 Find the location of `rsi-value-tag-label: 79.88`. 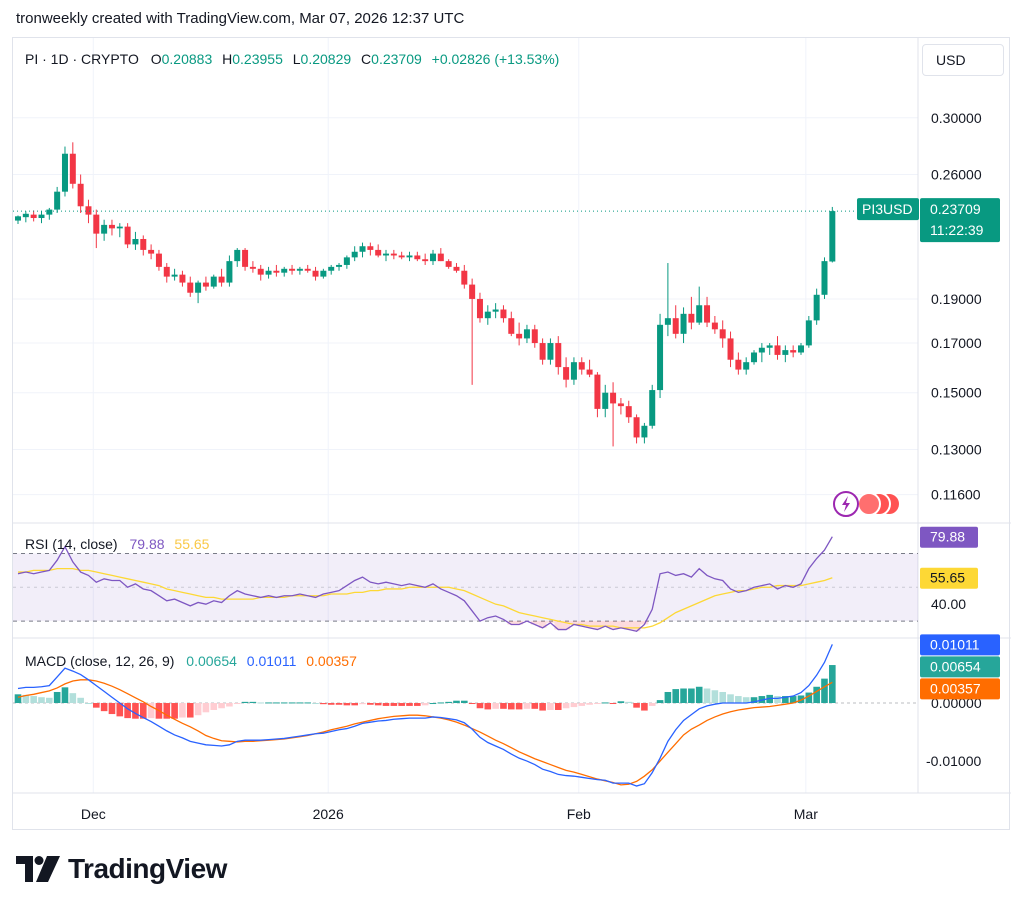

rsi-value-tag-label: 79.88 is located at coordinates (947, 537).